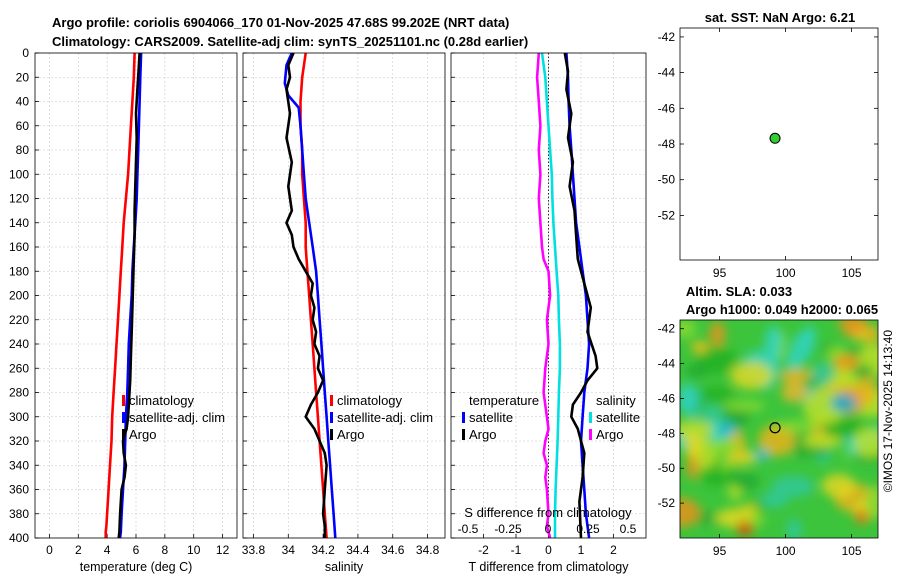  I want to click on longitude-tick-label: 95, so click(720, 273).